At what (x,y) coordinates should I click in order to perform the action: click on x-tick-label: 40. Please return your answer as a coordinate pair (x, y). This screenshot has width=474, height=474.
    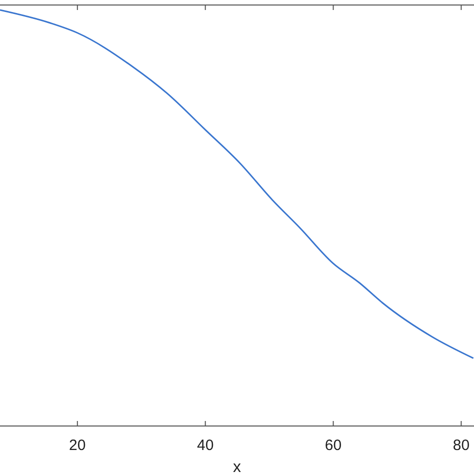
    Looking at the image, I should click on (205, 445).